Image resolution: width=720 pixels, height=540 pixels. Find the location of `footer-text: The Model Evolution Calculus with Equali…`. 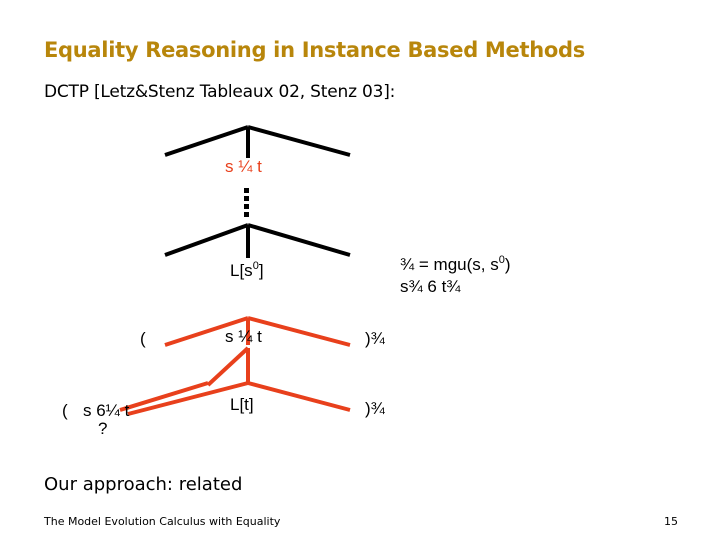

footer-text: The Model Evolution Calculus with Equali… is located at coordinates (162, 521).